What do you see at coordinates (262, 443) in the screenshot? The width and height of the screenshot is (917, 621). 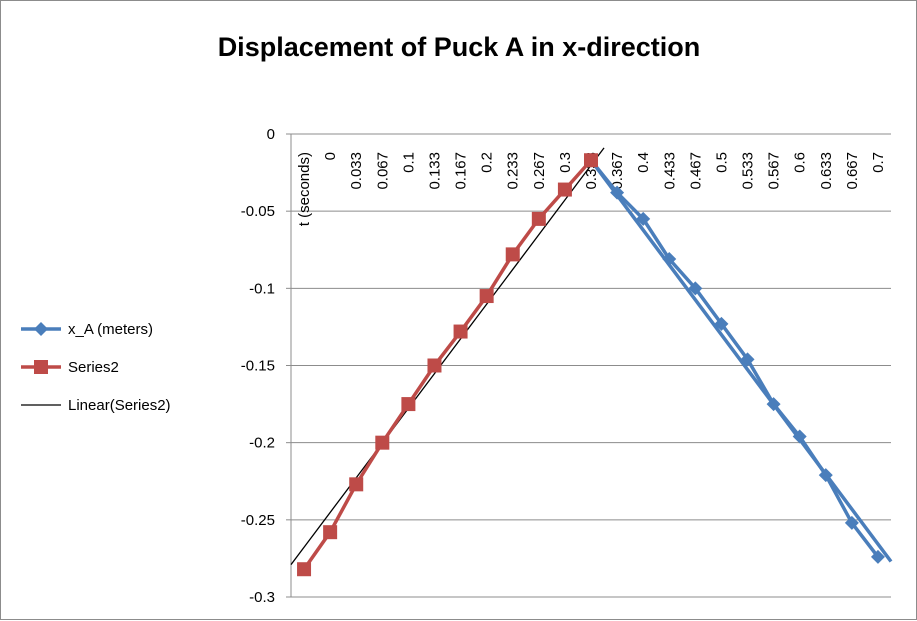 I see `y-tick-label: -0.2` at bounding box center [262, 443].